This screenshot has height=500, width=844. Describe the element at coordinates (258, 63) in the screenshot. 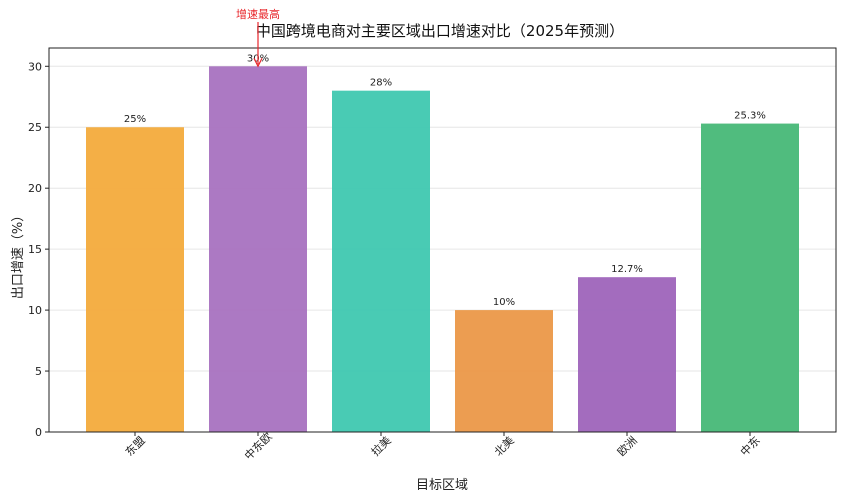

I see `annotation-arrowhead` at that location.